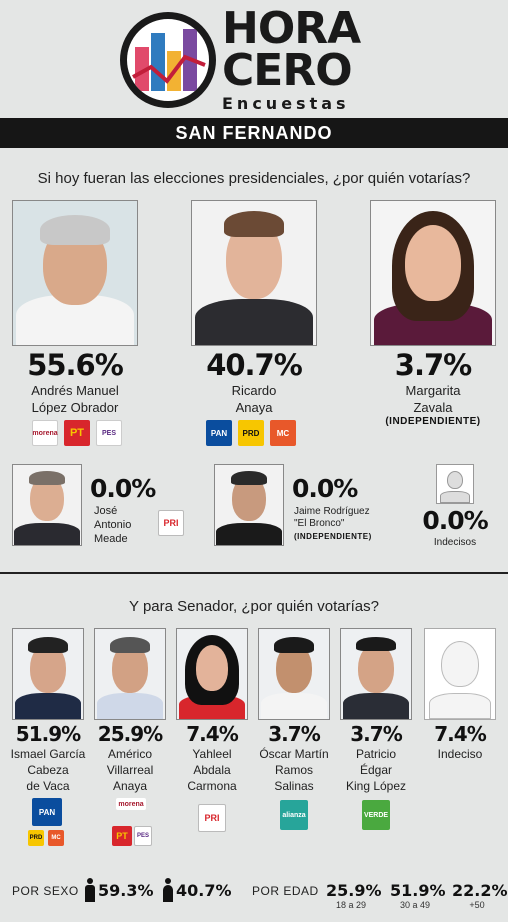 Image resolution: width=508 pixels, height=922 pixels. What do you see at coordinates (45, 433) in the screenshot?
I see `party-morena-icon: morena` at bounding box center [45, 433].